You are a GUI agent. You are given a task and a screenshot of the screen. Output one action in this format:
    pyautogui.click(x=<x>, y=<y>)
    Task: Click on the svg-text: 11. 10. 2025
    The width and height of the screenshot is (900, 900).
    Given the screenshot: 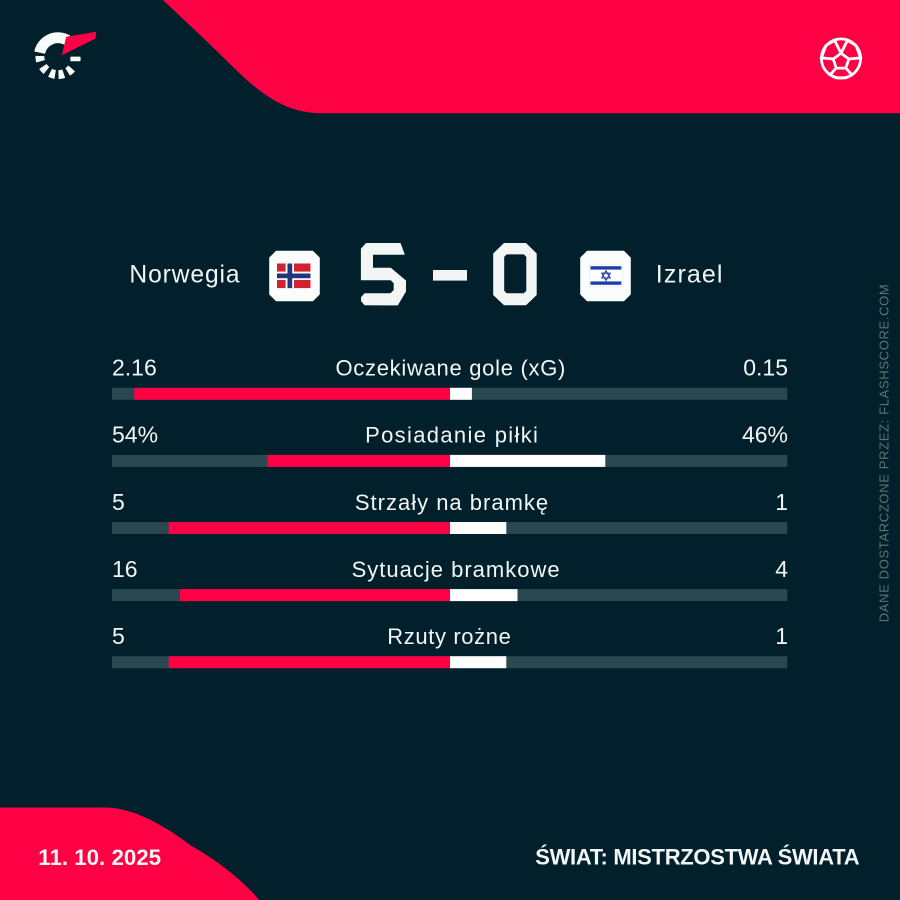 What is the action you would take?
    pyautogui.click(x=99, y=857)
    